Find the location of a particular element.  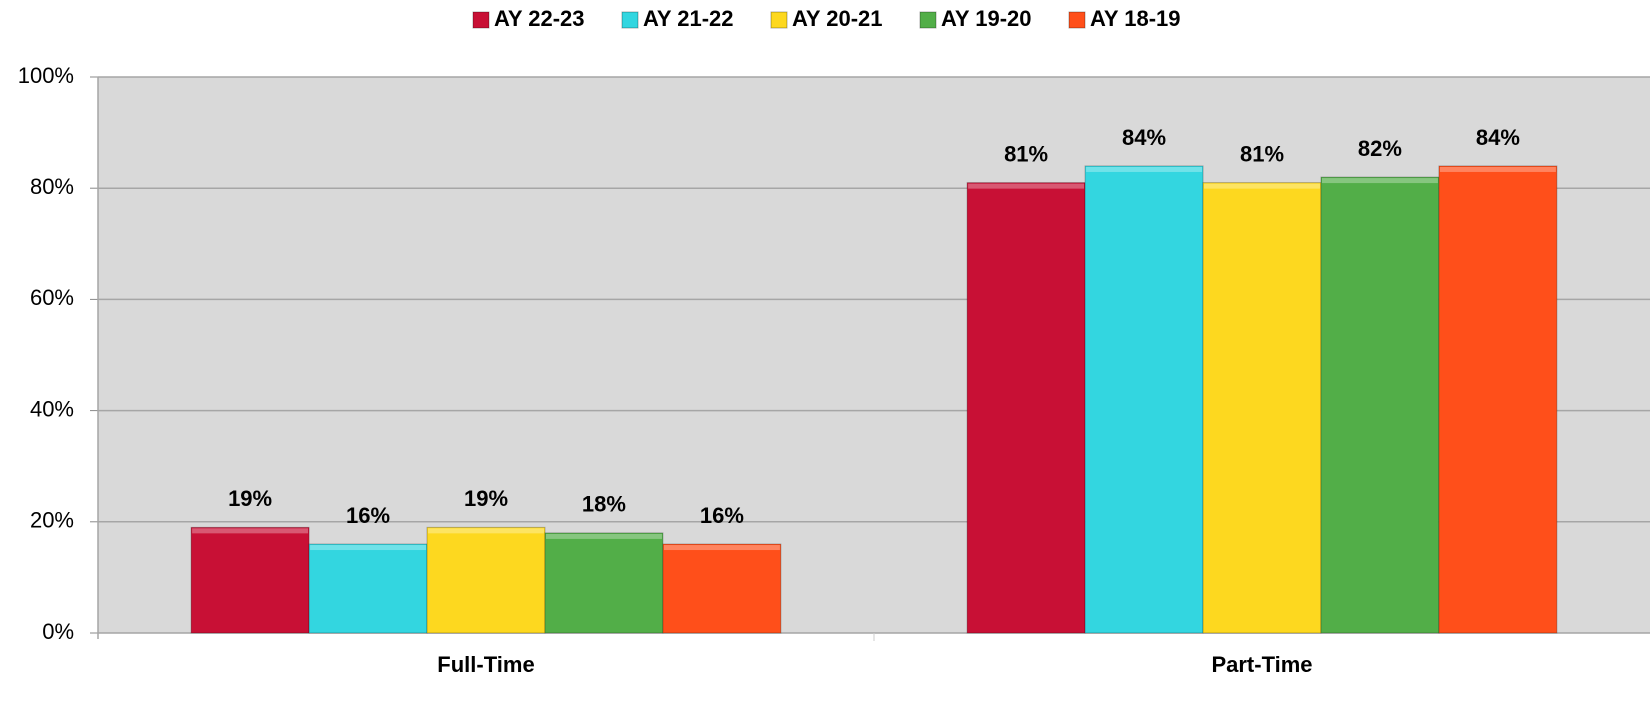

legend-label: AY 18-19 is located at coordinates (1135, 18).